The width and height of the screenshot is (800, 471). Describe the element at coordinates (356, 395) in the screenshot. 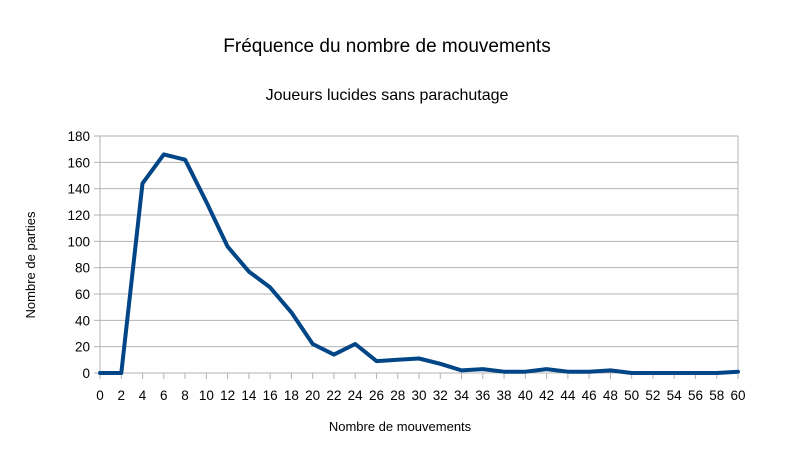

I see `x-tick-label: 24` at that location.